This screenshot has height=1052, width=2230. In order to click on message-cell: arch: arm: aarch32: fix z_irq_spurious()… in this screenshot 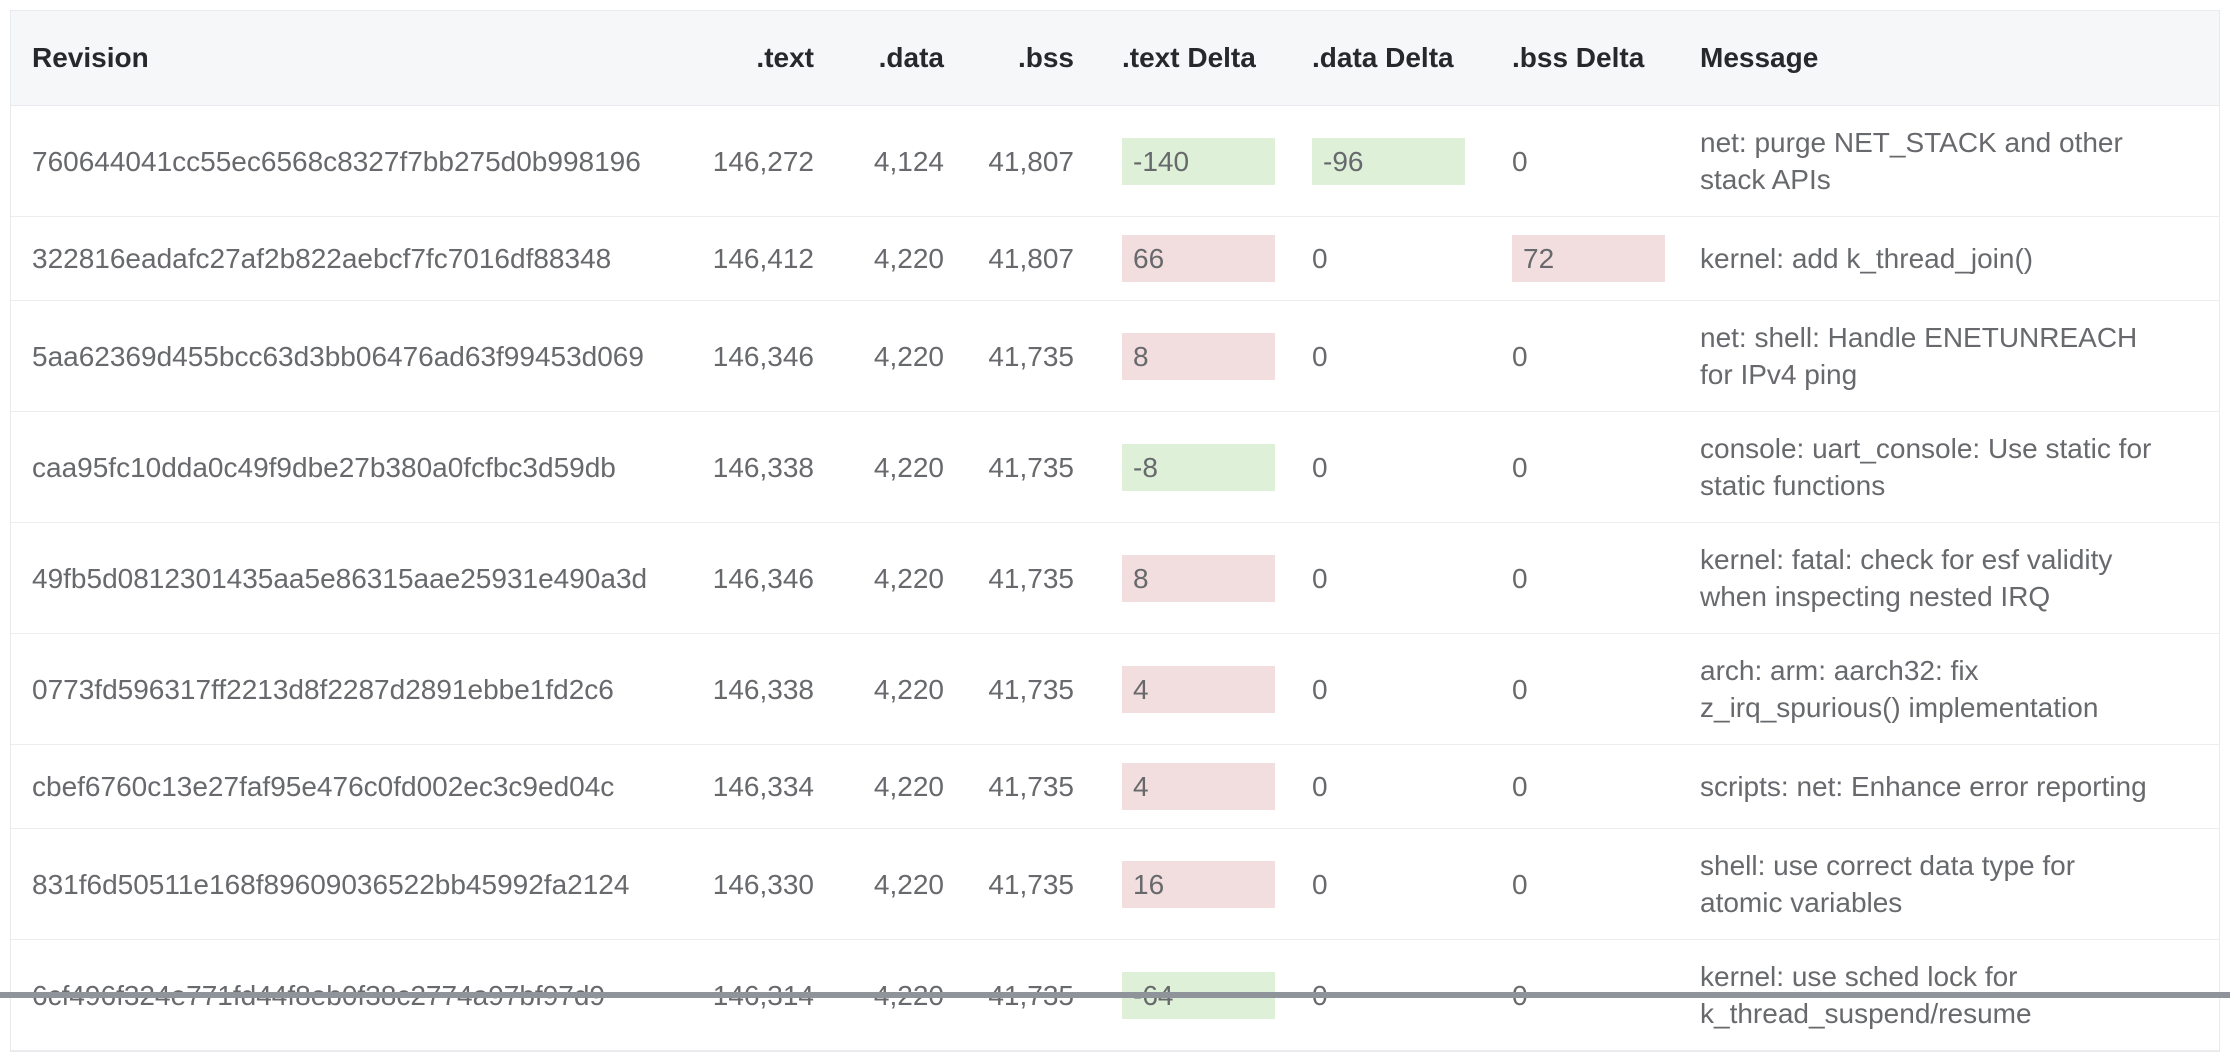, I will do `click(1946, 689)`.